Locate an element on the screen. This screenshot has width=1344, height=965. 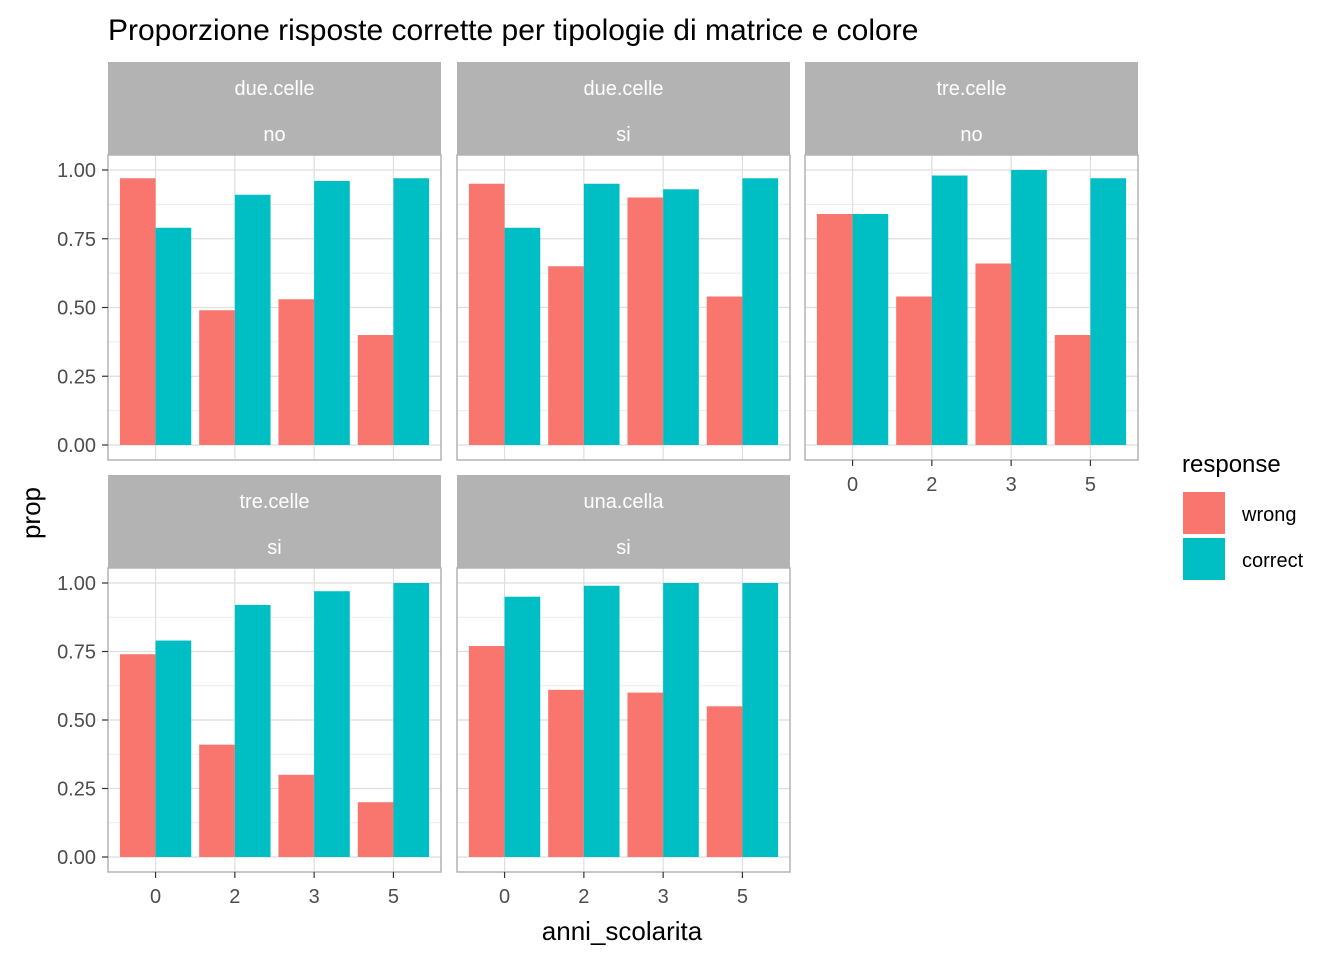
x-axis-label: anni_scolarita is located at coordinates (622, 931).